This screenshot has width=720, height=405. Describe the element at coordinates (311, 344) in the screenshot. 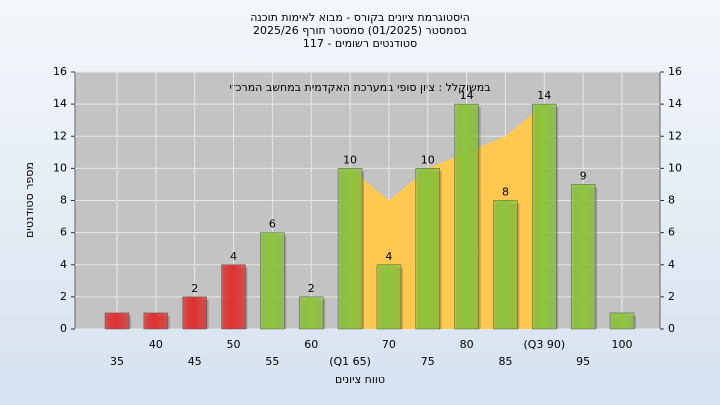

I see `x-tick-label: 60` at that location.